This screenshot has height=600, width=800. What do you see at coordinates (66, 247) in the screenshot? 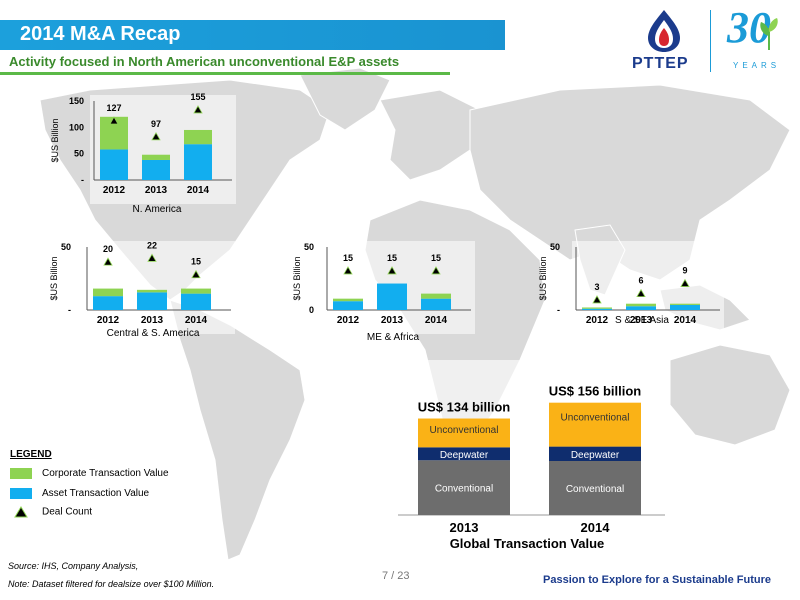
I see `region1-y-tick: 50` at bounding box center [66, 247].